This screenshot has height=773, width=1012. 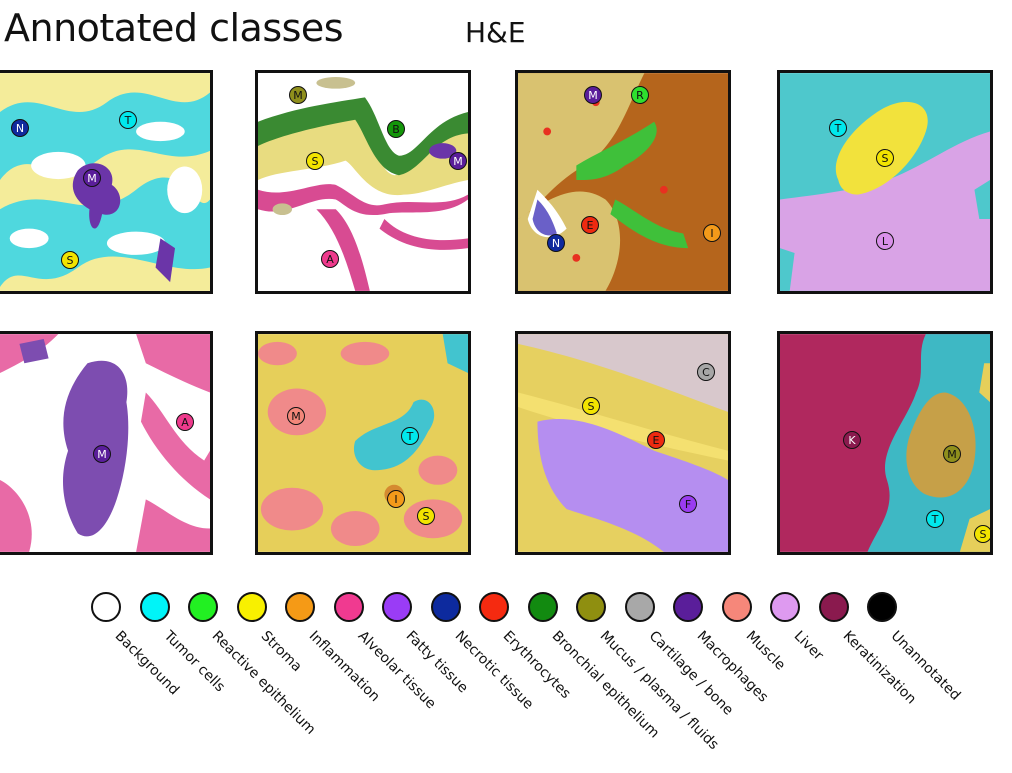 What do you see at coordinates (882, 607) in the screenshot?
I see `legend-swatch-unannotated` at bounding box center [882, 607].